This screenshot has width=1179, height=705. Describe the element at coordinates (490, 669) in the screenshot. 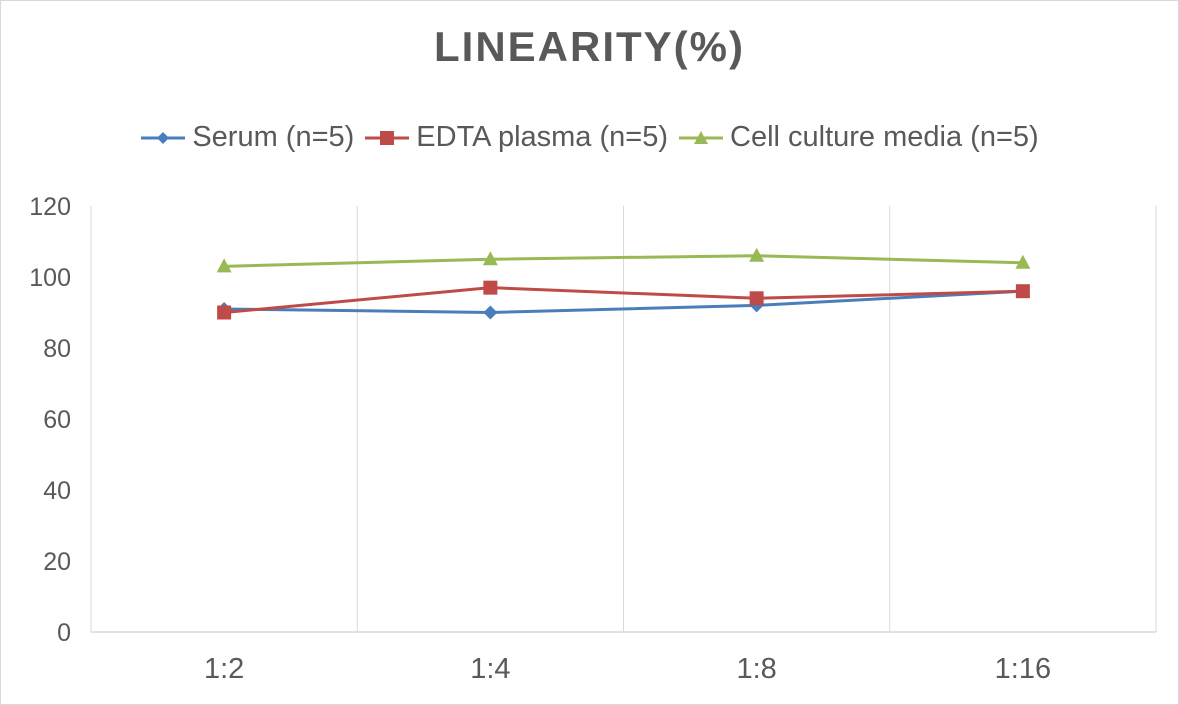

I see `x-tick-label: 1:4` at that location.